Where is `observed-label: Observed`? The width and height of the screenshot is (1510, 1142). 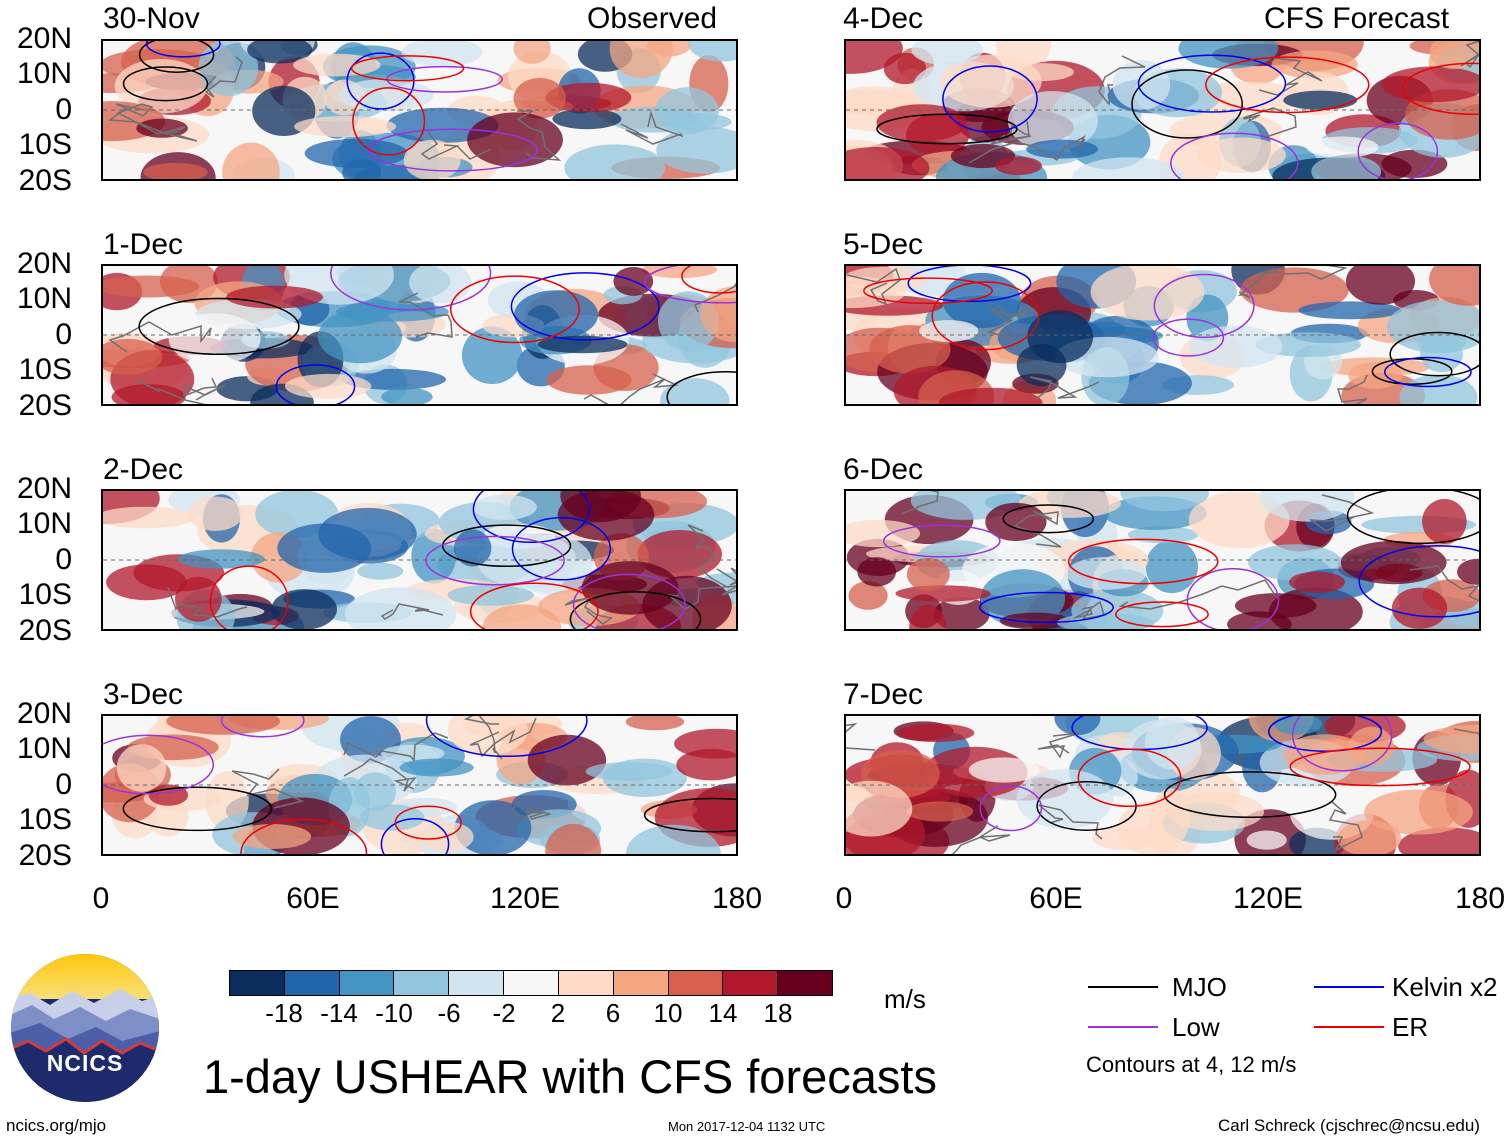 observed-label: Observed is located at coordinates (652, 18).